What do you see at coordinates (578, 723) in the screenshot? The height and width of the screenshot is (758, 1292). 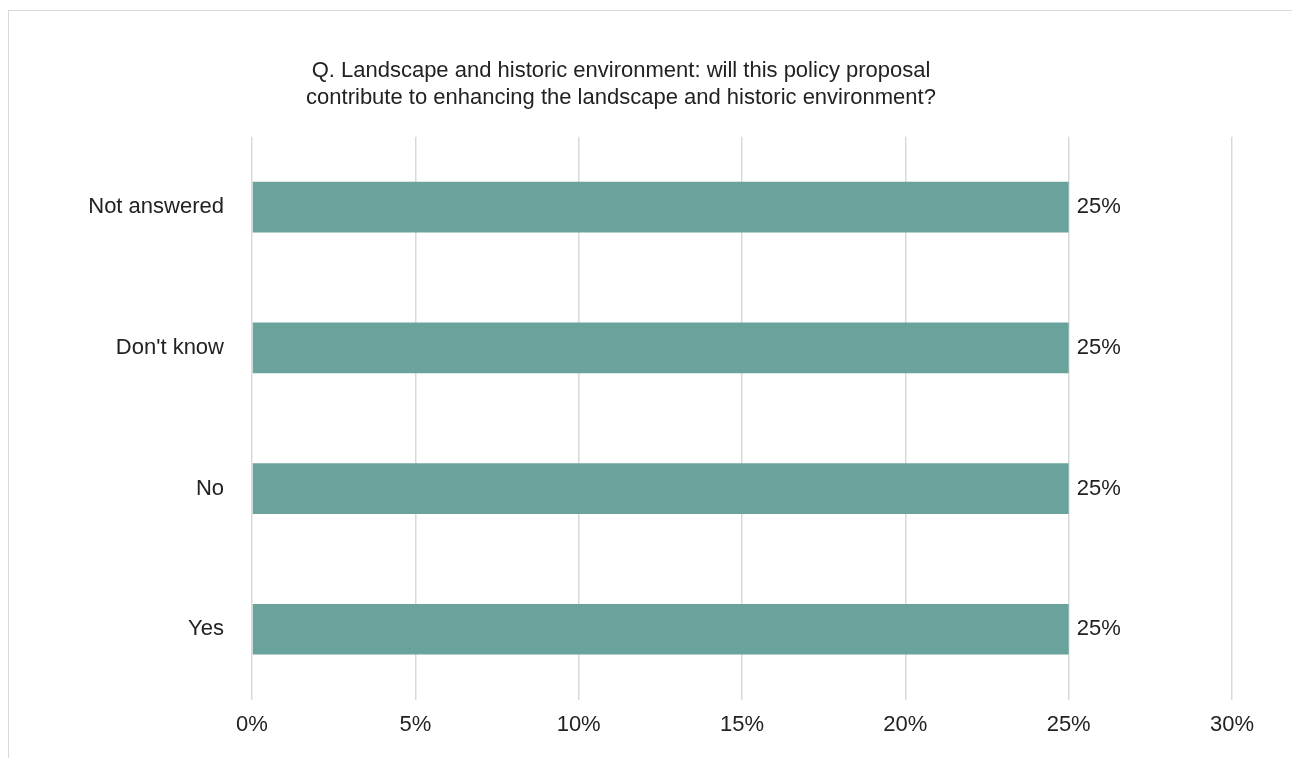 I see `x-tick-label: 10%` at bounding box center [578, 723].